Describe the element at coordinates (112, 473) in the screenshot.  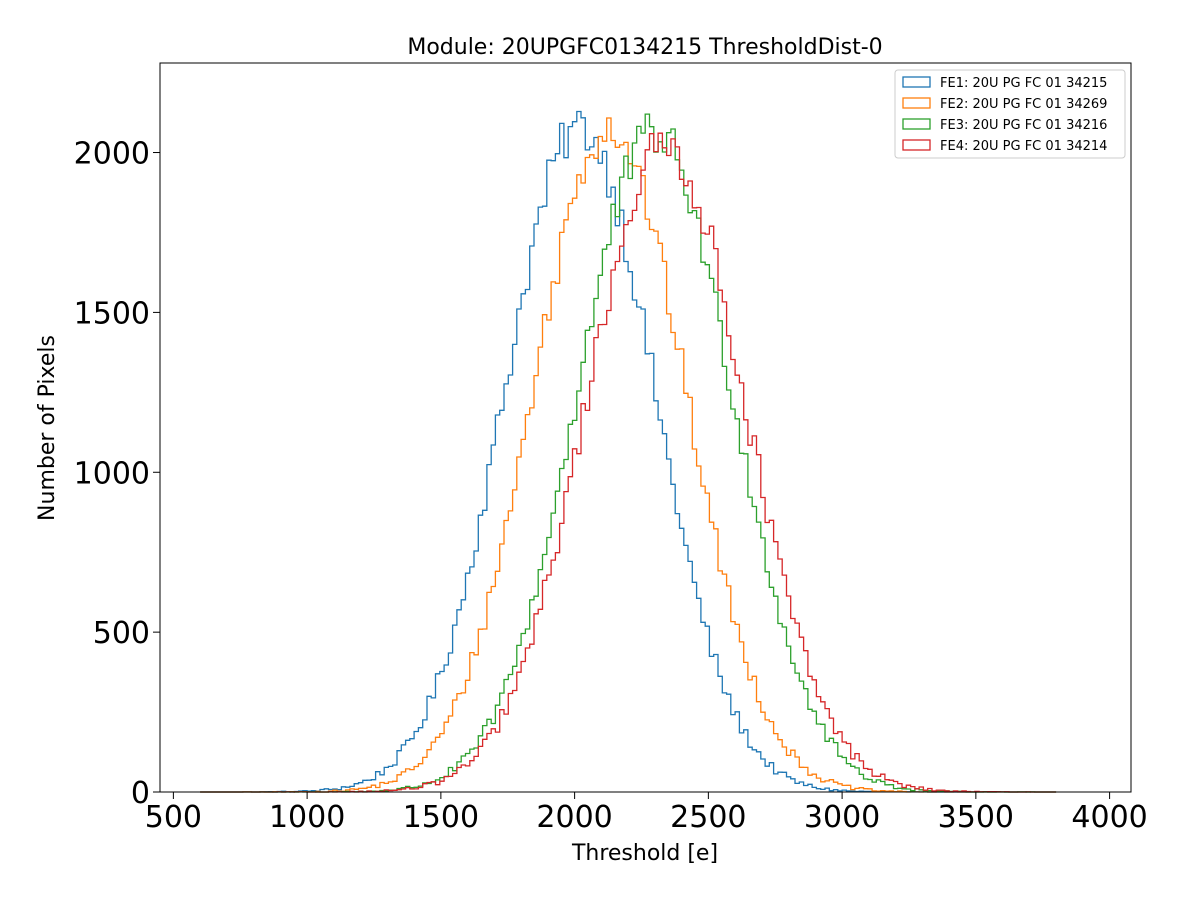
I see `y-tick-label: 1000` at that location.